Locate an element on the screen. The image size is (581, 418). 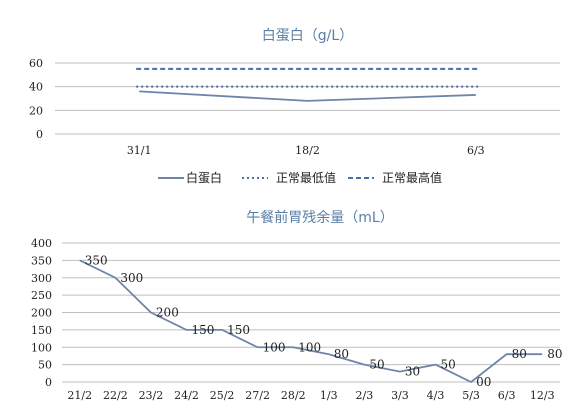
residual-x-tick-label: 21/2 is located at coordinates (79, 395).